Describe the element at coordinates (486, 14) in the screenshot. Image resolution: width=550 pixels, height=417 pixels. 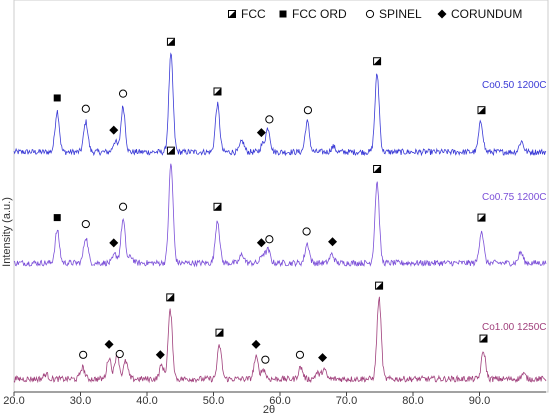
I see `legend-label: CORUNDUM` at that location.